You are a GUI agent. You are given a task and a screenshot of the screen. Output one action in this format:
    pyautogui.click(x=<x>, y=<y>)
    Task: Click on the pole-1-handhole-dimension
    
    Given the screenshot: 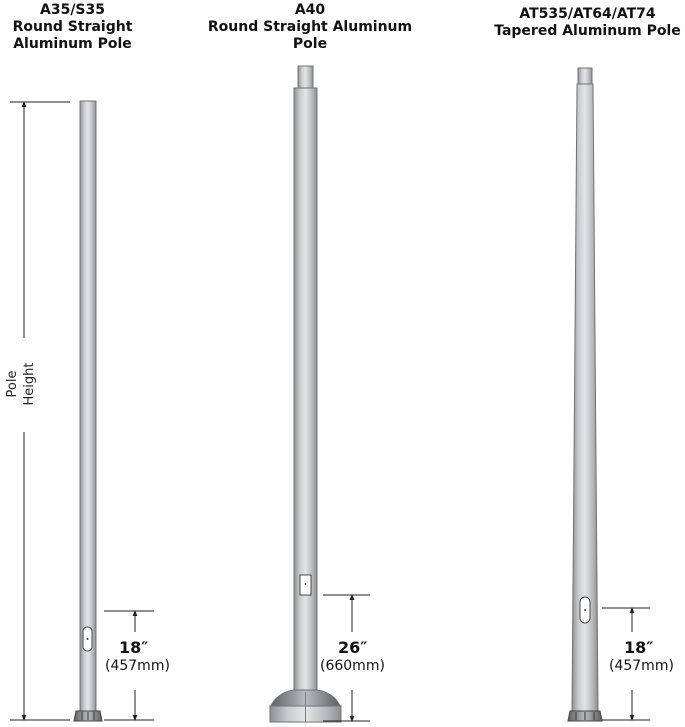 What is the action you would take?
    pyautogui.click(x=129, y=665)
    